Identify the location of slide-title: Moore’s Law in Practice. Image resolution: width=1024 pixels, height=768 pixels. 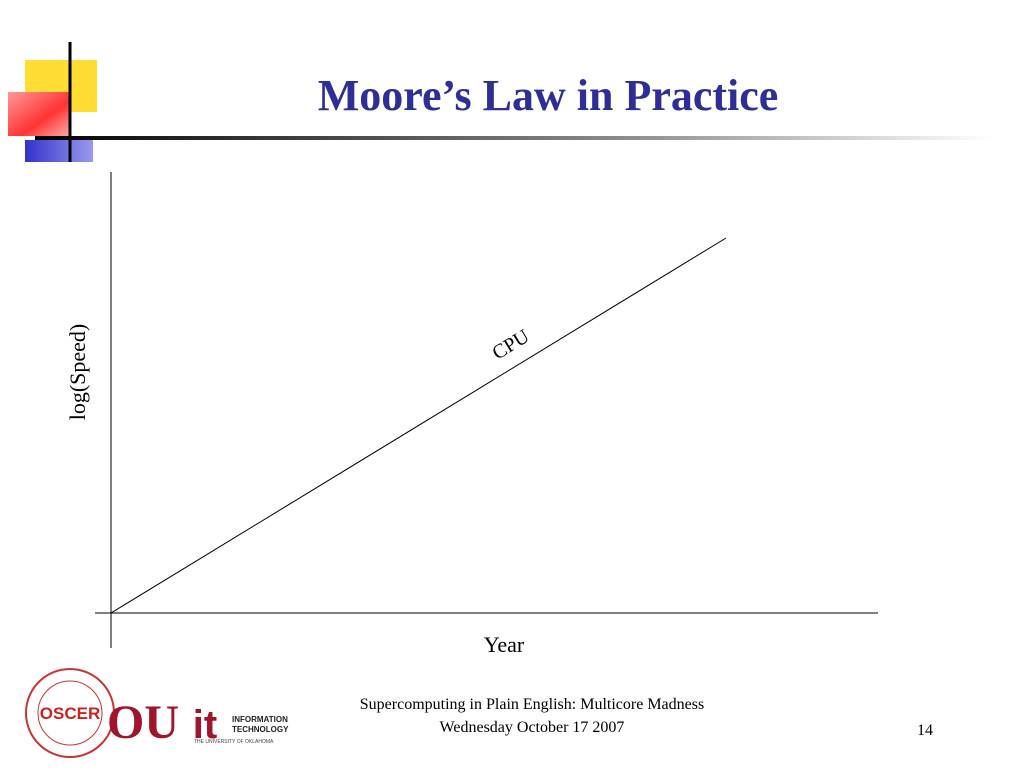
(548, 95).